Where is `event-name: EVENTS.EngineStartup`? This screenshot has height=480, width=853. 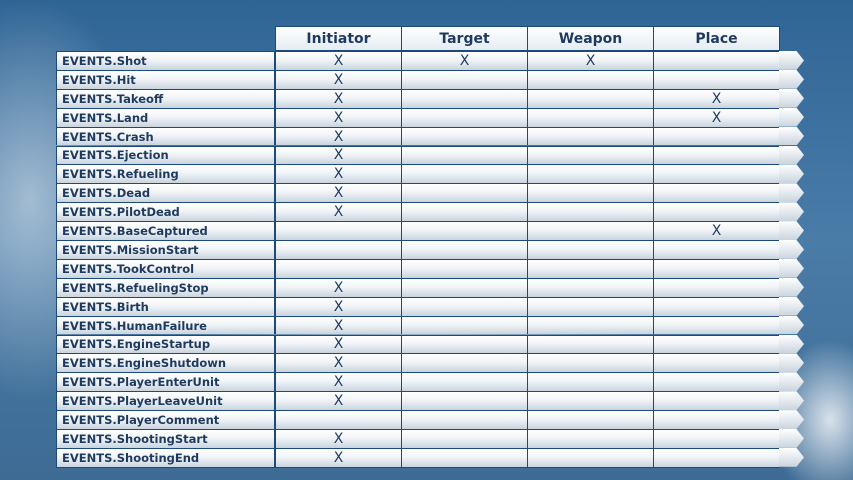
event-name: EVENTS.EngineStartup is located at coordinates (165, 344).